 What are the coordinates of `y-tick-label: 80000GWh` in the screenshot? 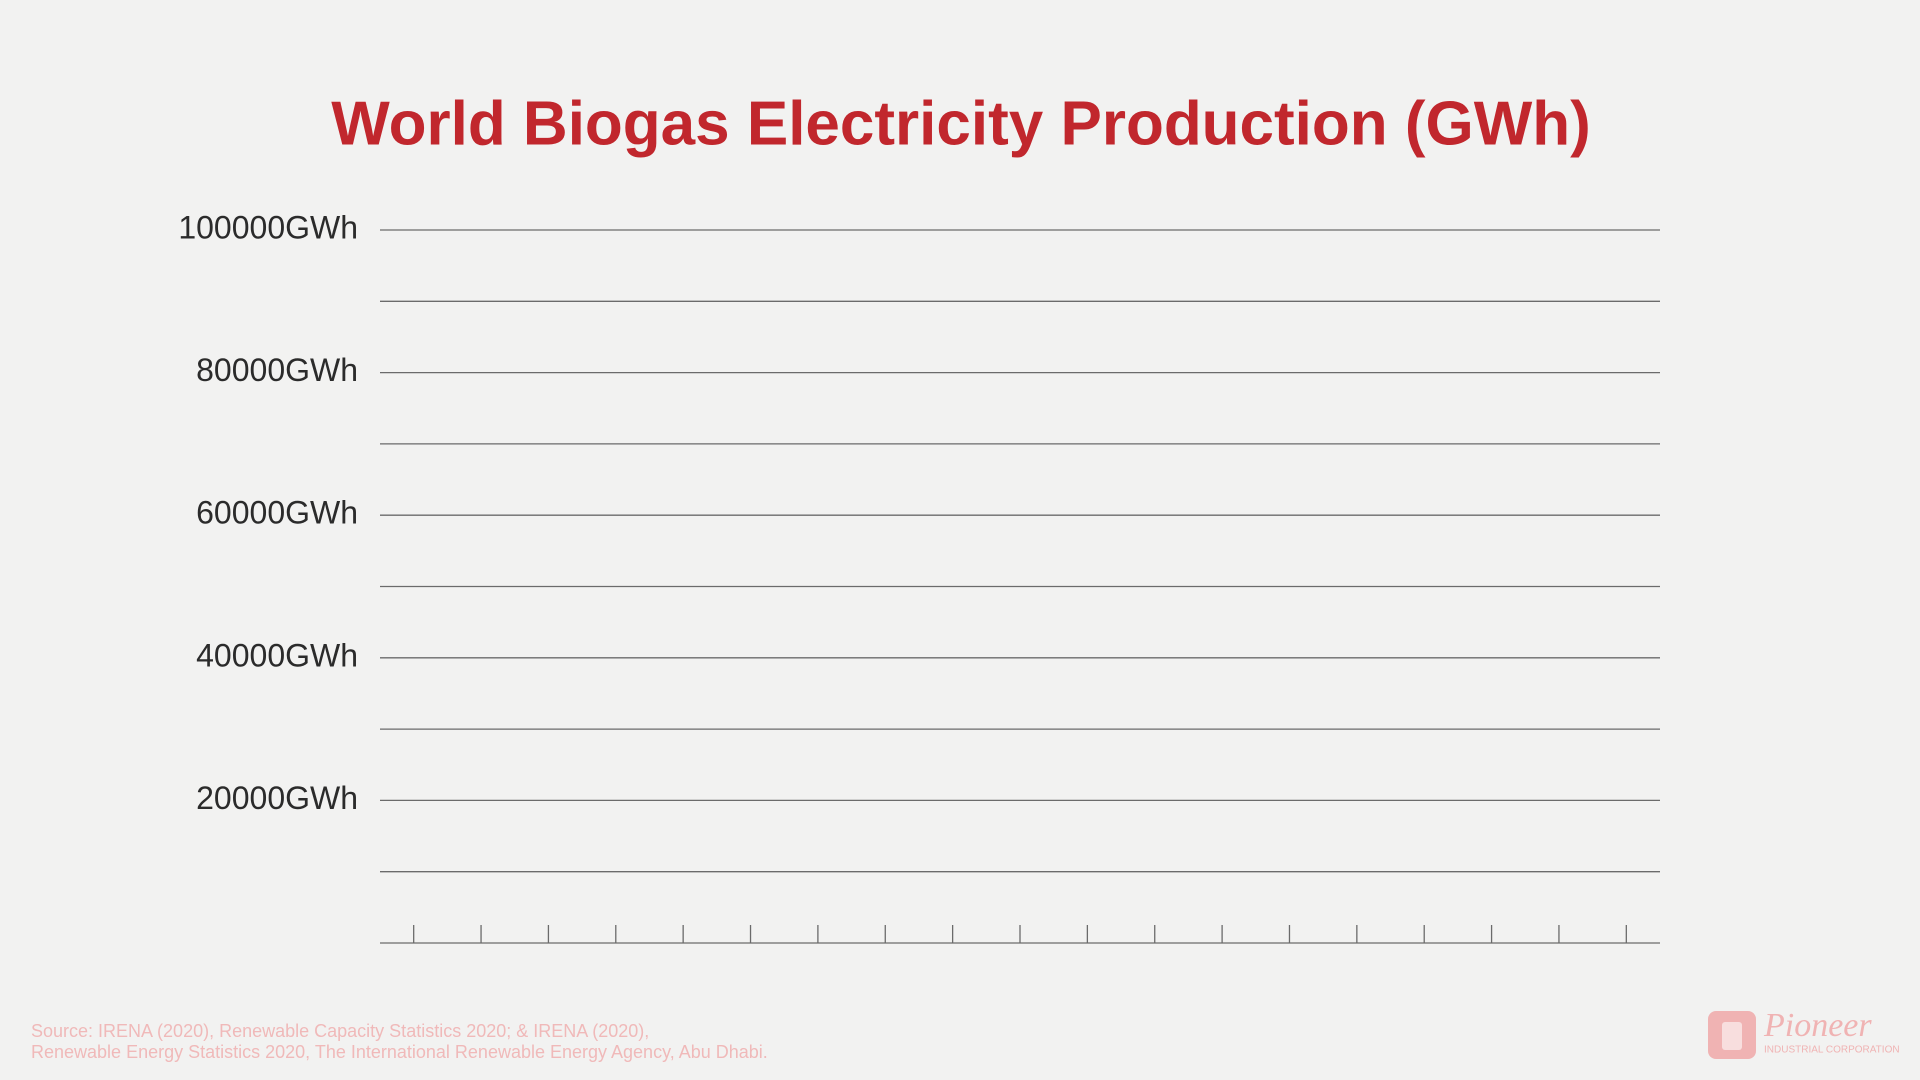 It's located at (277, 370).